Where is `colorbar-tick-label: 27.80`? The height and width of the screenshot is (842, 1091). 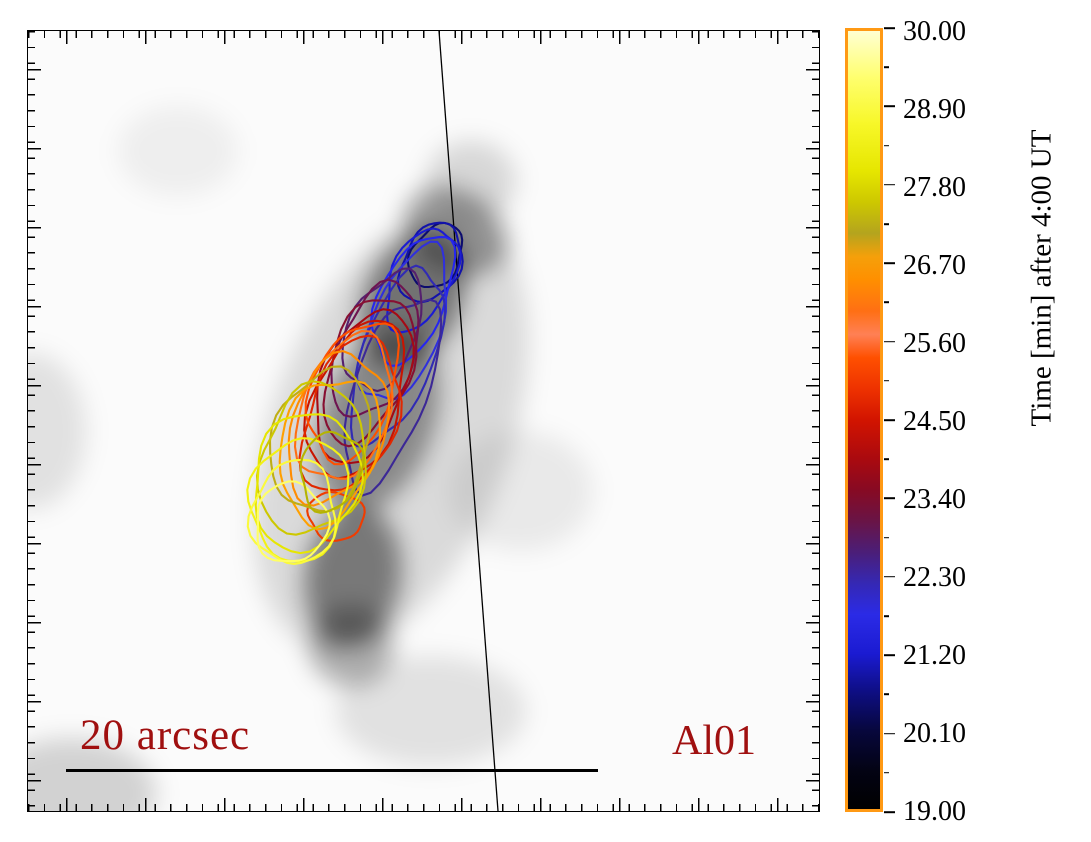 colorbar-tick-label: 27.80 is located at coordinates (934, 187).